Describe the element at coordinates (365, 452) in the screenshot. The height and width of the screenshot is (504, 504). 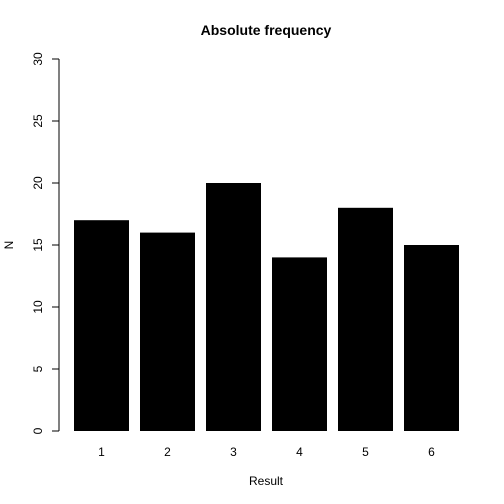
I see `x-tick-label: 5` at that location.